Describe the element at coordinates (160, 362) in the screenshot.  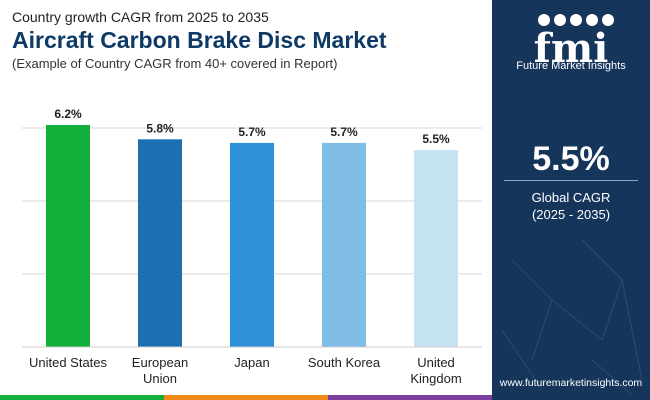
I see `category-label-1-line-0: European` at that location.